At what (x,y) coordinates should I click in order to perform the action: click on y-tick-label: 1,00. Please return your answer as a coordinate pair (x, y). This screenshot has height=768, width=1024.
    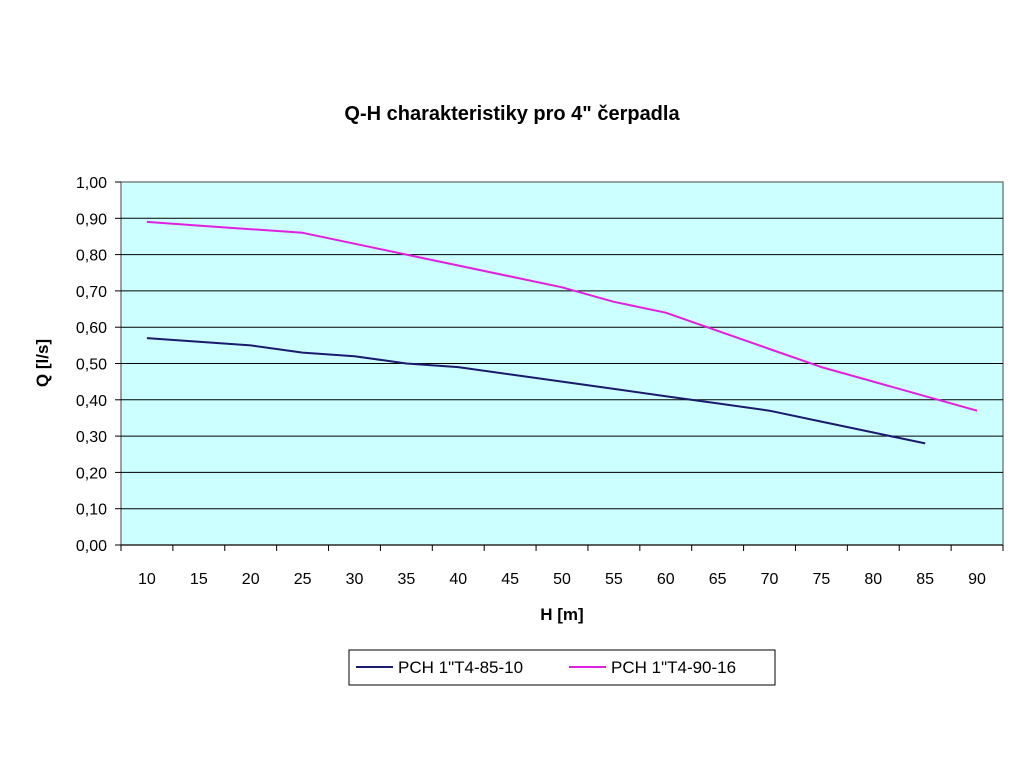
    Looking at the image, I should click on (91, 183).